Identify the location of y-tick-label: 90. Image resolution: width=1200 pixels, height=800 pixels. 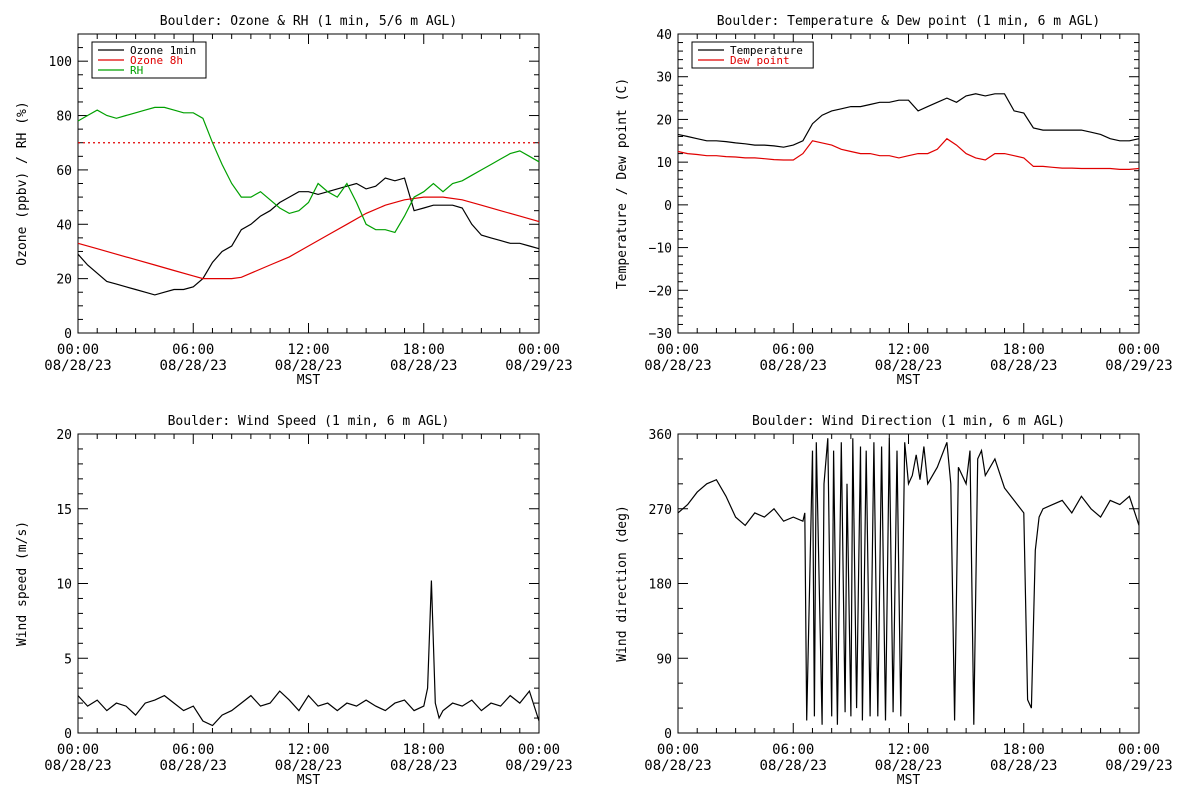
(664, 659).